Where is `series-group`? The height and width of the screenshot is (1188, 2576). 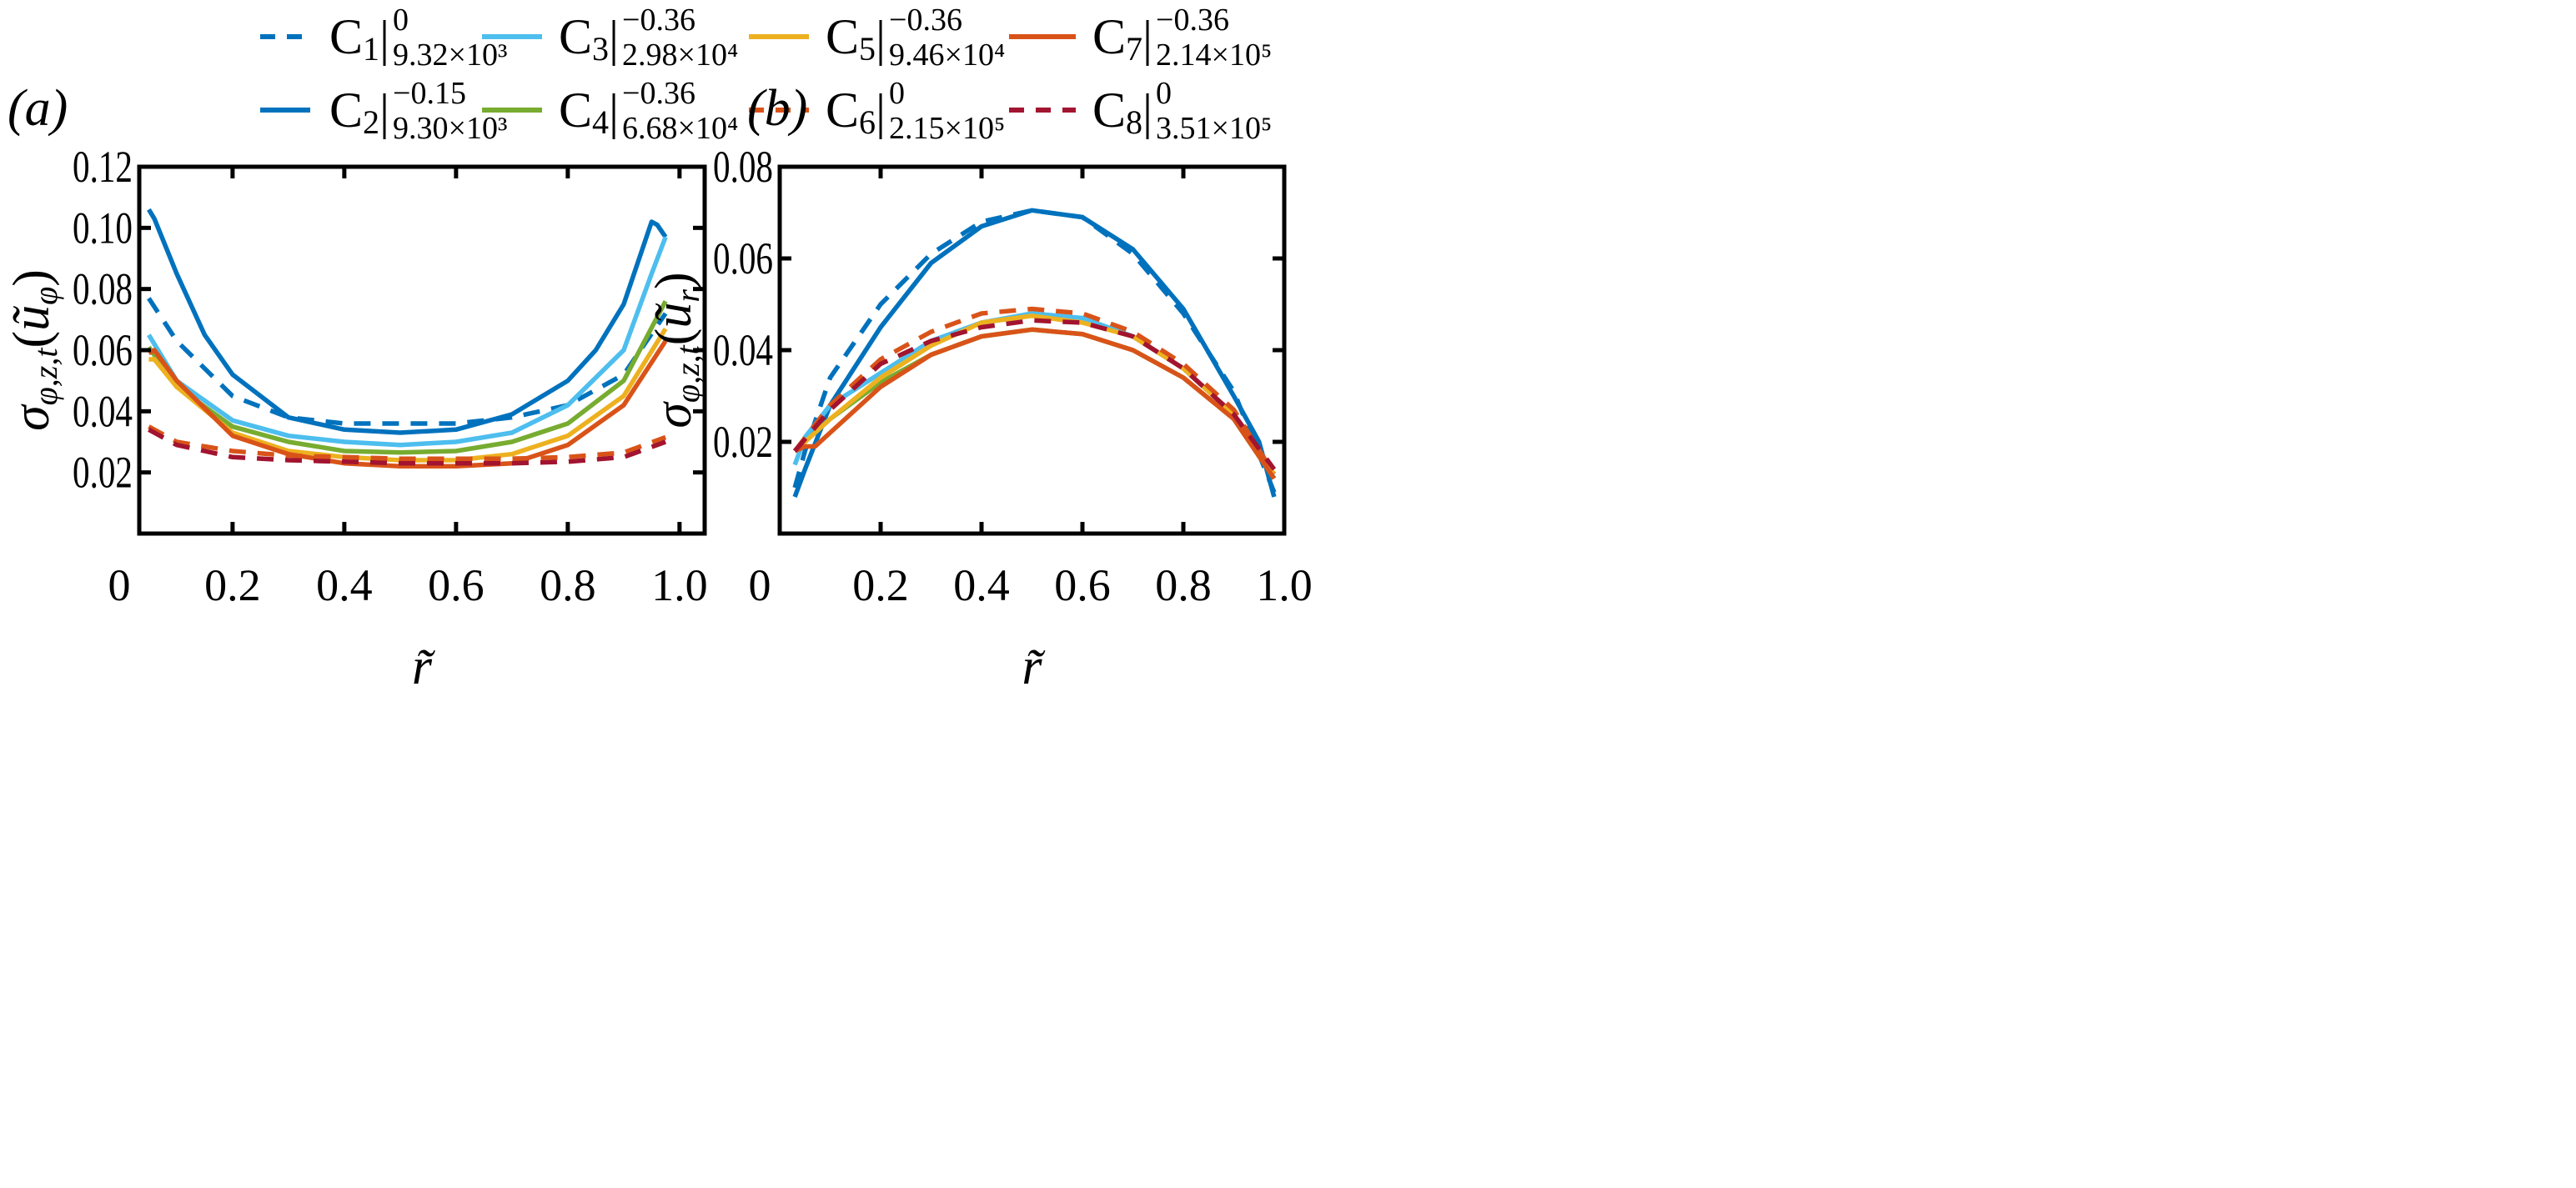 series-group is located at coordinates (407, 338).